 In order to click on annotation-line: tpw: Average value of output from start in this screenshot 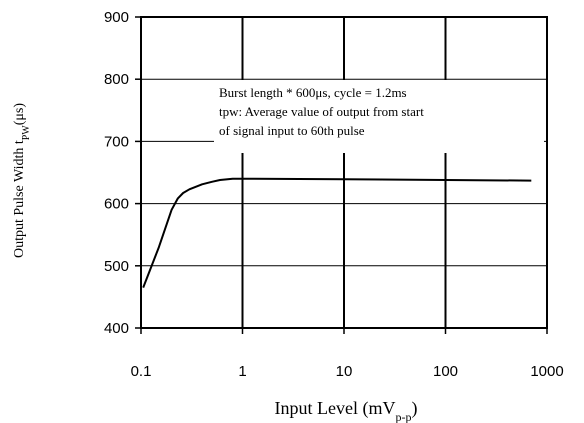, I will do `click(321, 111)`.